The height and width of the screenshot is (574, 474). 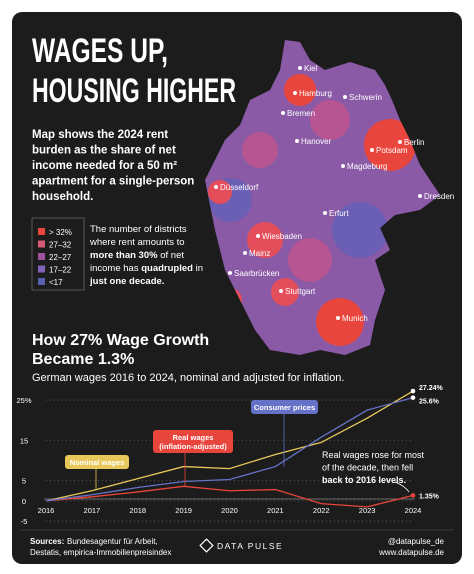 I want to click on y-tick-label: 25%, so click(x=23, y=400).